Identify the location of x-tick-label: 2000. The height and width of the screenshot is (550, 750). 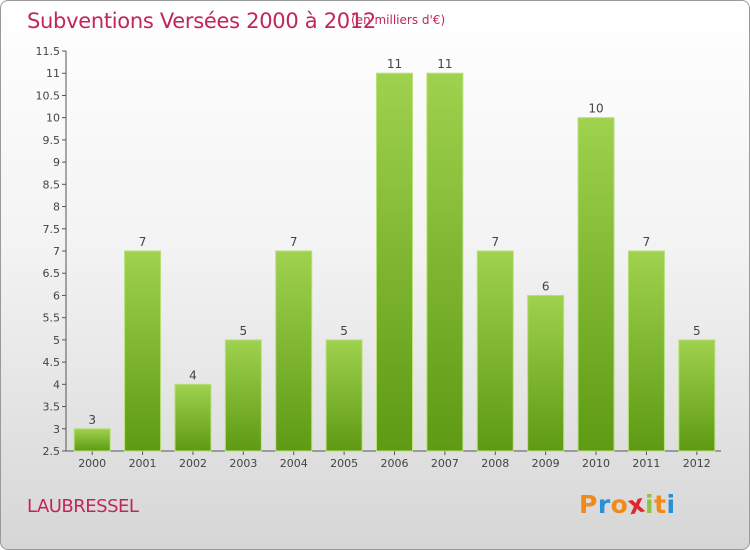
(92, 463).